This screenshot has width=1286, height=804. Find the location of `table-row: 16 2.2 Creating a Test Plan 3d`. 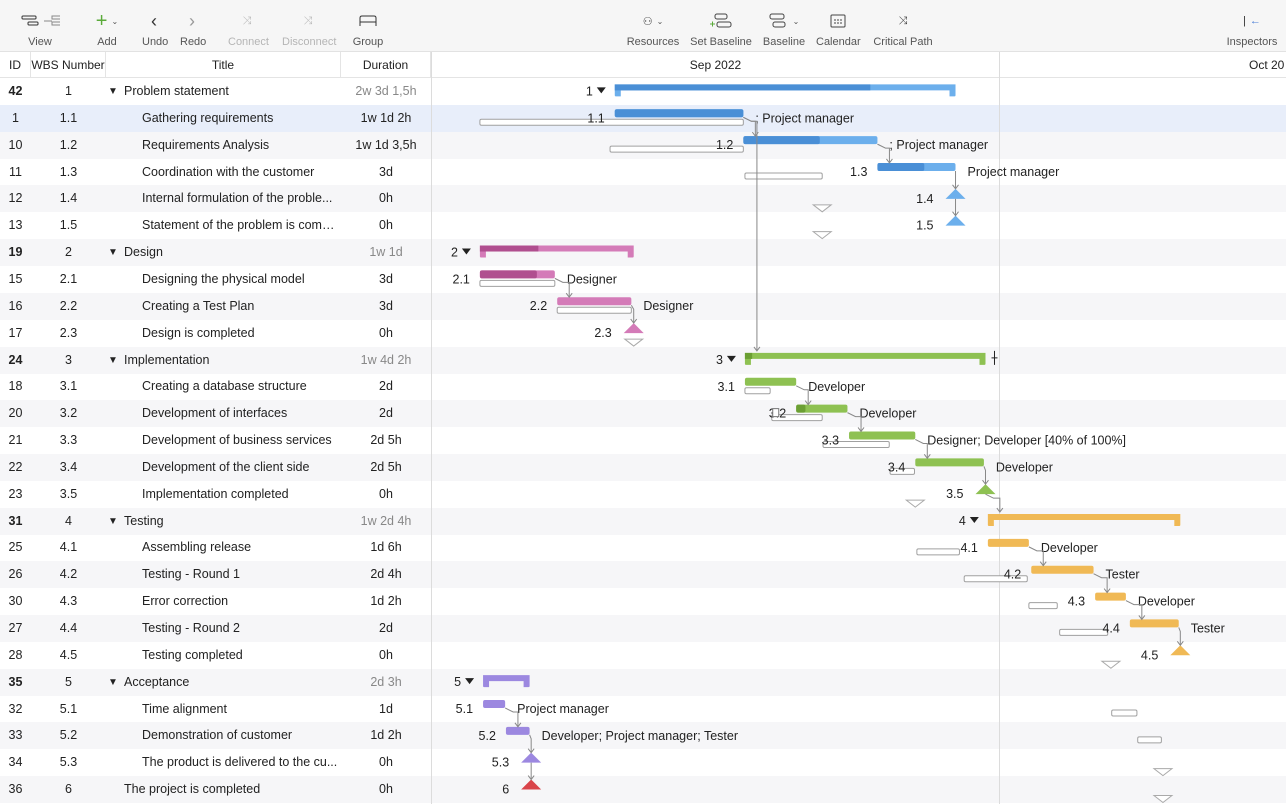

table-row: 16 2.2 Creating a Test Plan 3d is located at coordinates (643, 306).